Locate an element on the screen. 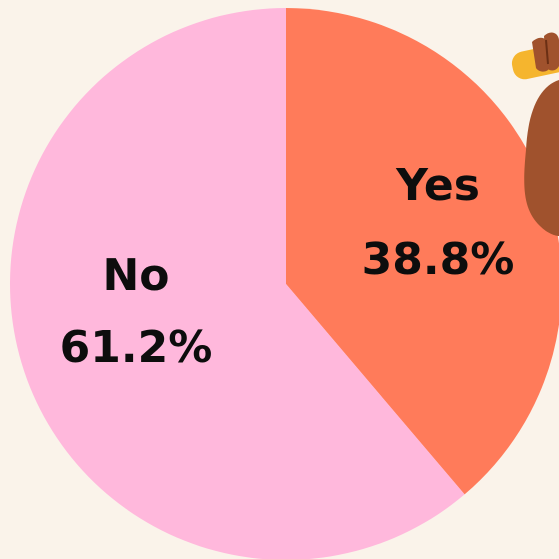 Image resolution: width=559 pixels, height=559 pixels. slice-label-no: No 61.2% is located at coordinates (136, 311).